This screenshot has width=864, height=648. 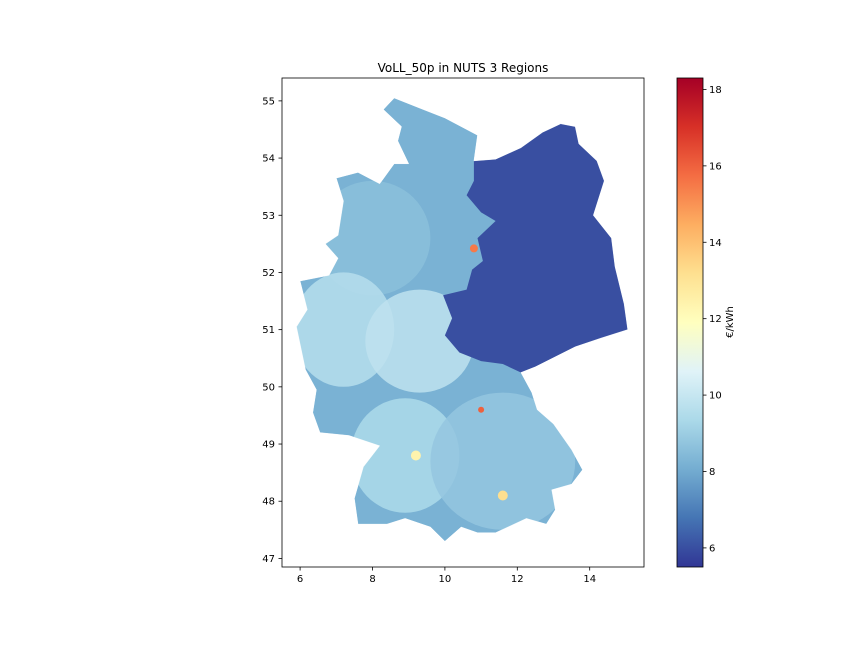 I want to click on y-axis-ticks: 47 48 49 50 51 52 53 54 55, so click(x=272, y=330).